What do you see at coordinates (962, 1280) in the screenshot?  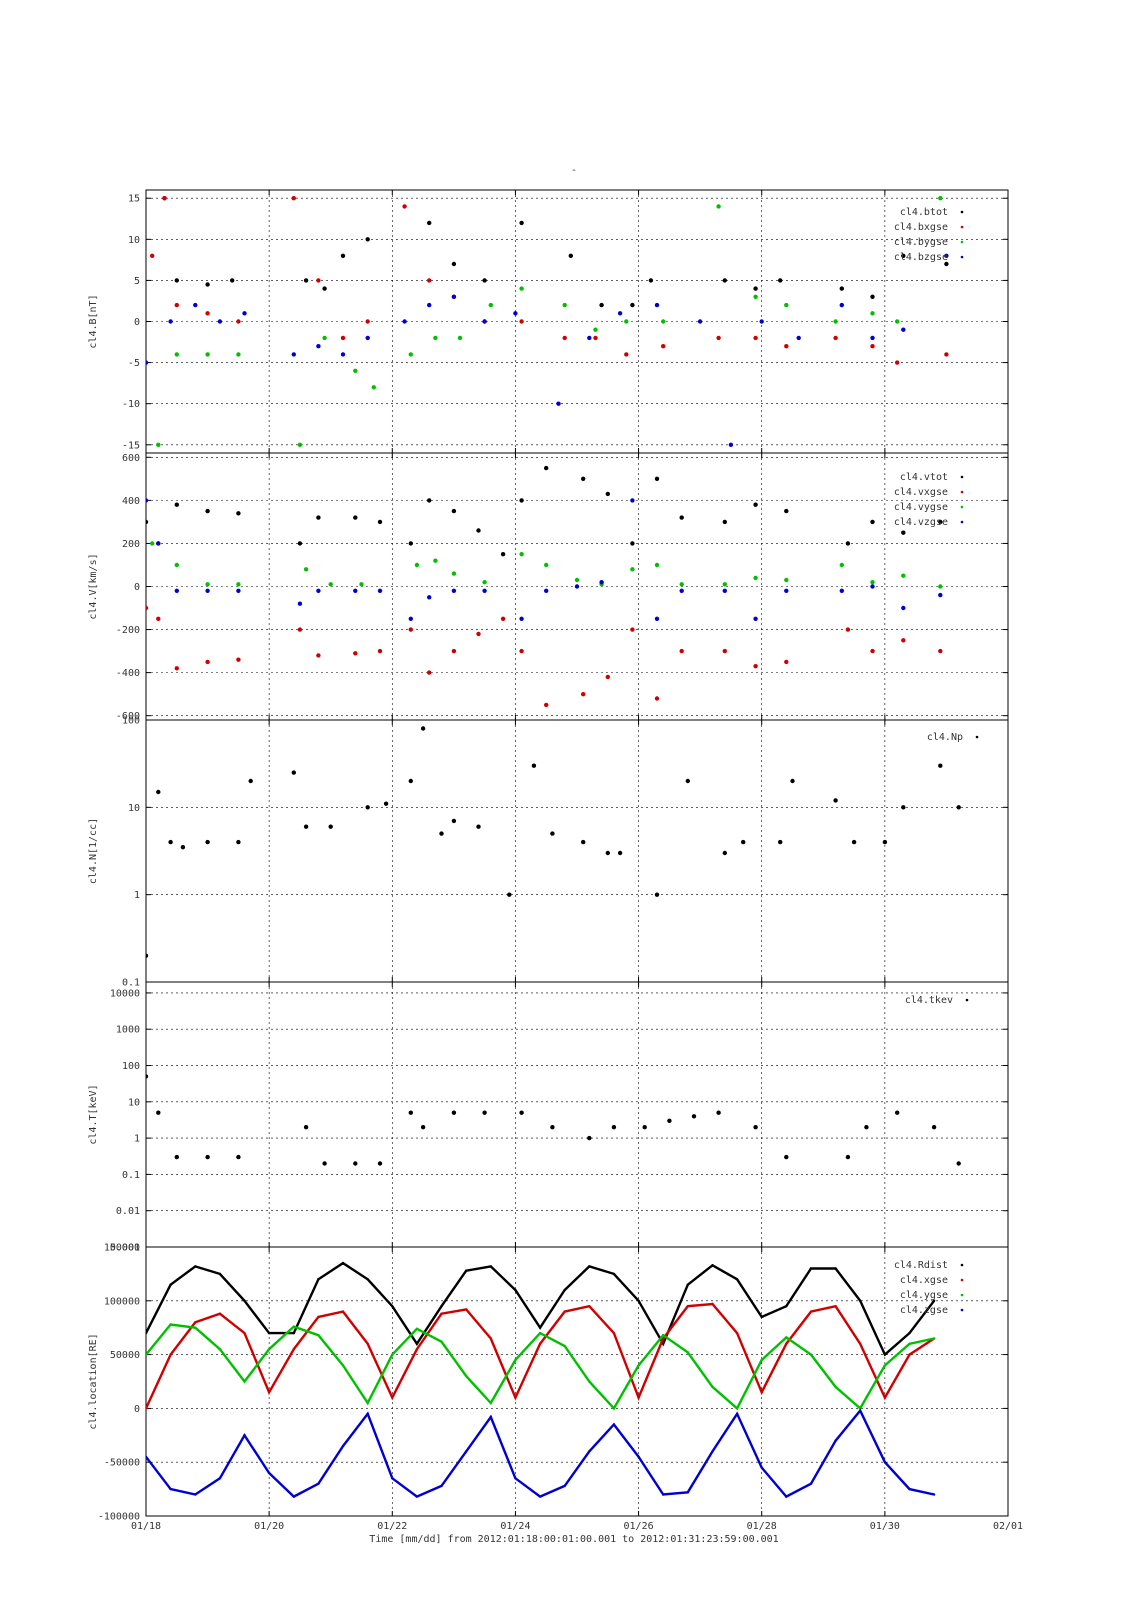 I see `legend-marker` at bounding box center [962, 1280].